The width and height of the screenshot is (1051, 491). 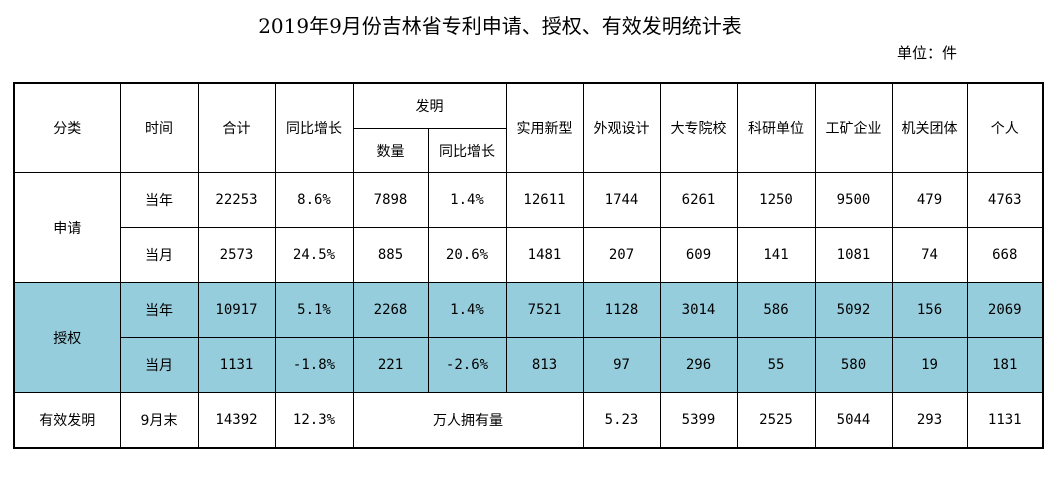 I want to click on header-time: 时间, so click(x=159, y=128).